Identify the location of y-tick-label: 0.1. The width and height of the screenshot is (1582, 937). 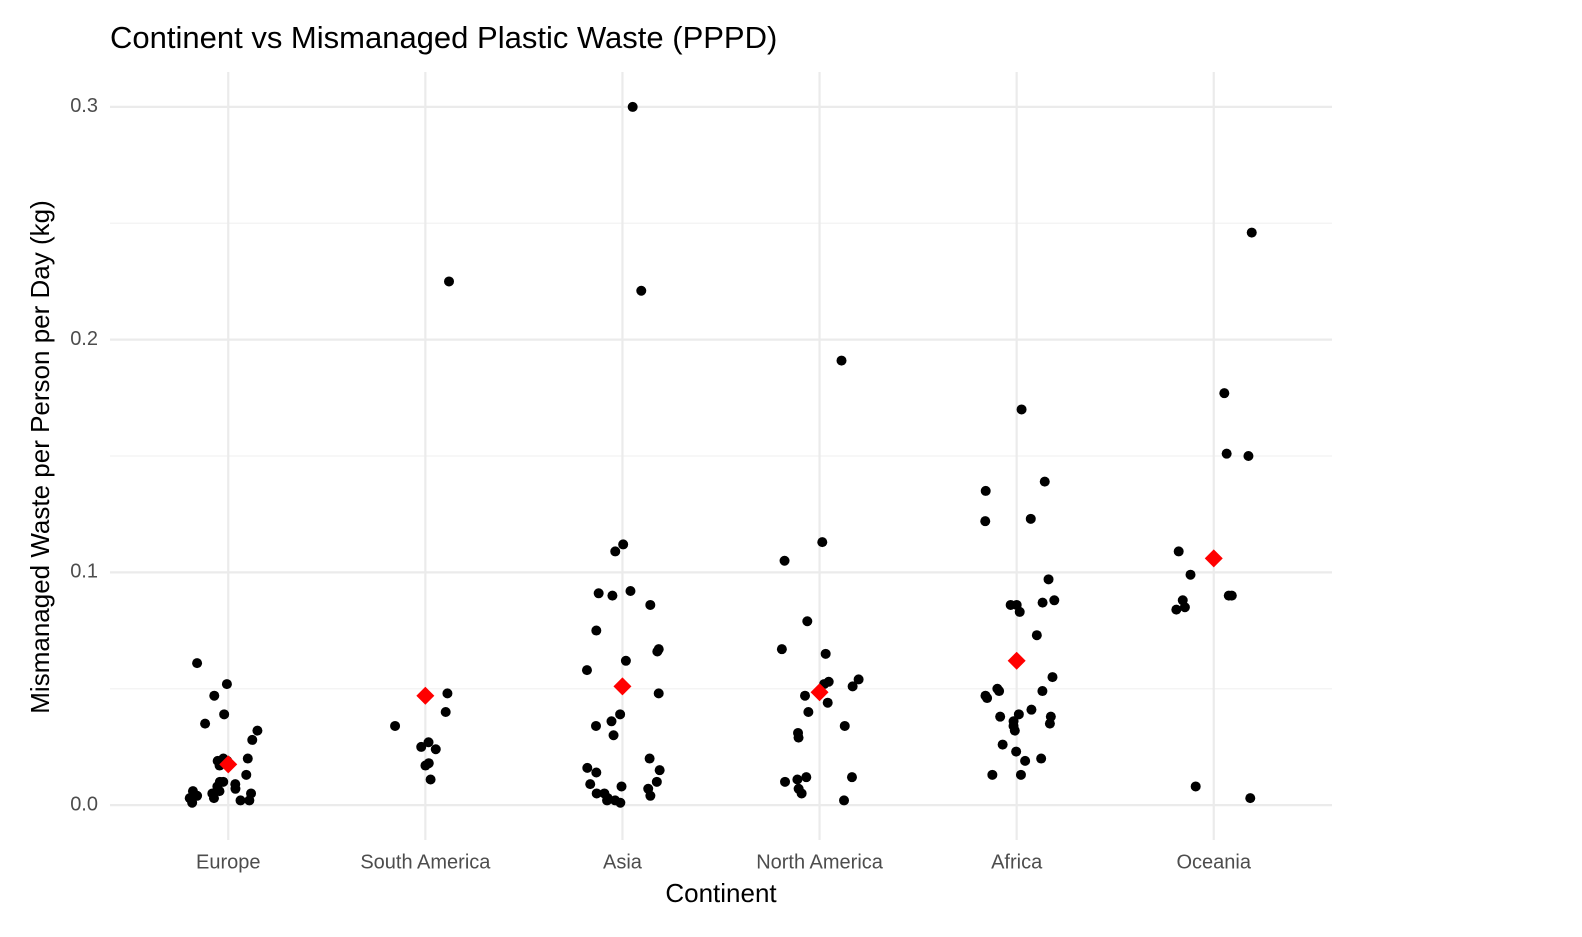
(84, 572).